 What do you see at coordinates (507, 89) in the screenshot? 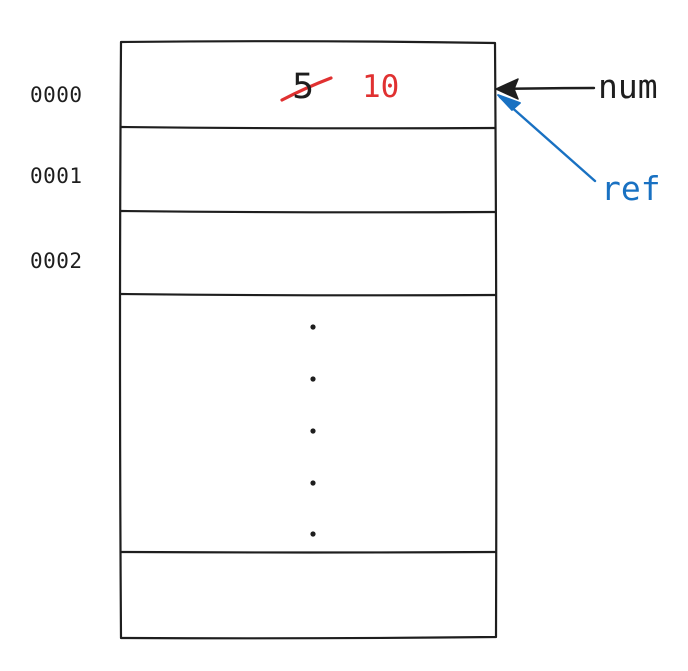
I see `num-arrow-head` at bounding box center [507, 89].